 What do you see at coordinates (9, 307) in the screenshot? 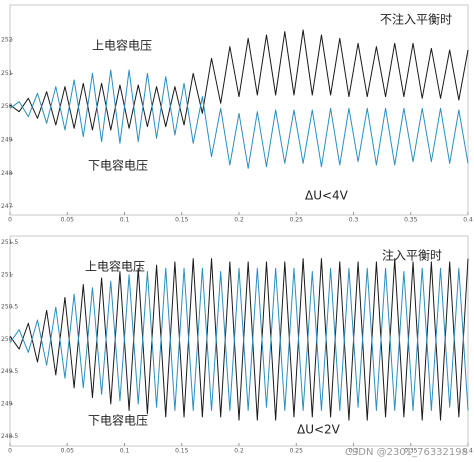
I see `y-tick-label: 250.5` at bounding box center [9, 307].